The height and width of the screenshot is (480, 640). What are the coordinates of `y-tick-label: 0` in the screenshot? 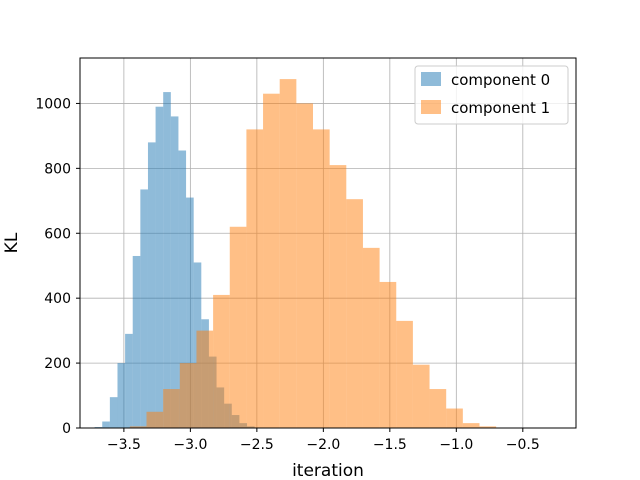 It's located at (66, 429).